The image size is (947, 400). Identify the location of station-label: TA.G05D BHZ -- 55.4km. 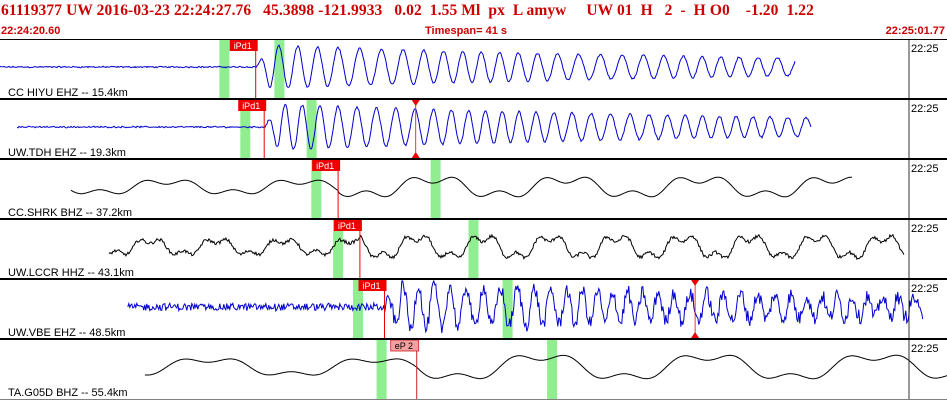
(68, 393).